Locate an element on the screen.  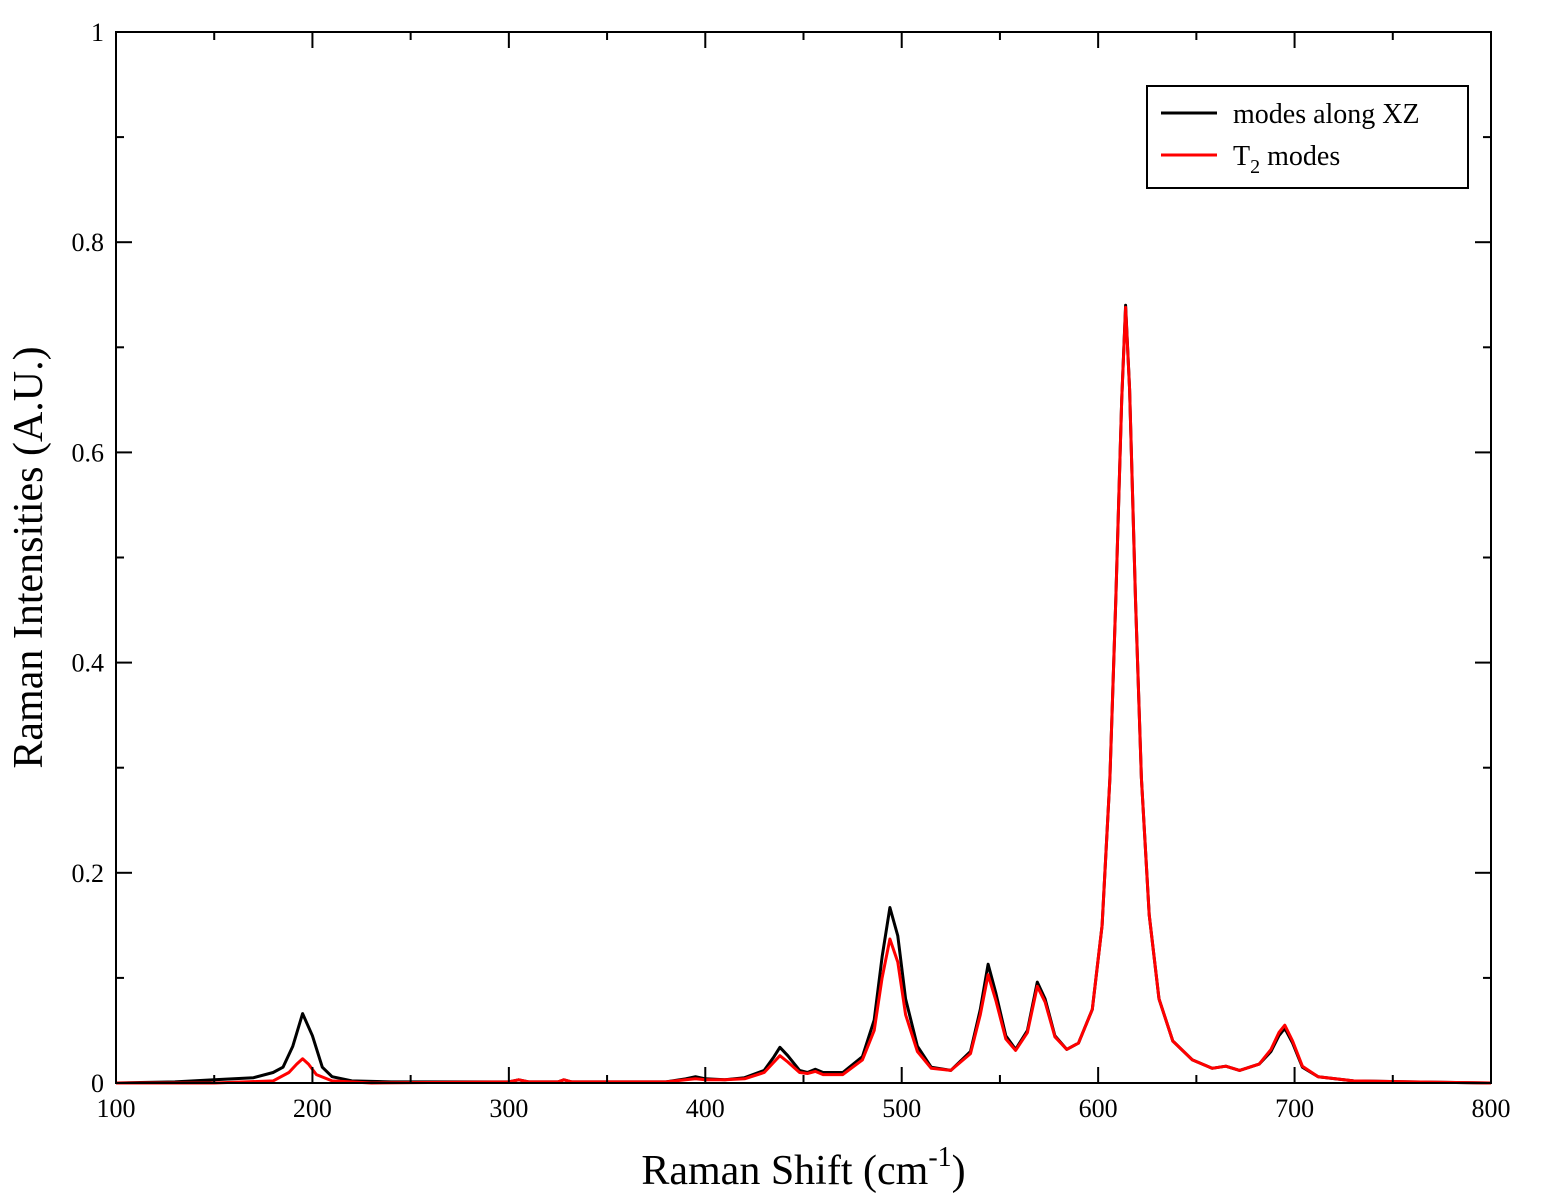
x-tick-label: 800 is located at coordinates (1491, 1108).